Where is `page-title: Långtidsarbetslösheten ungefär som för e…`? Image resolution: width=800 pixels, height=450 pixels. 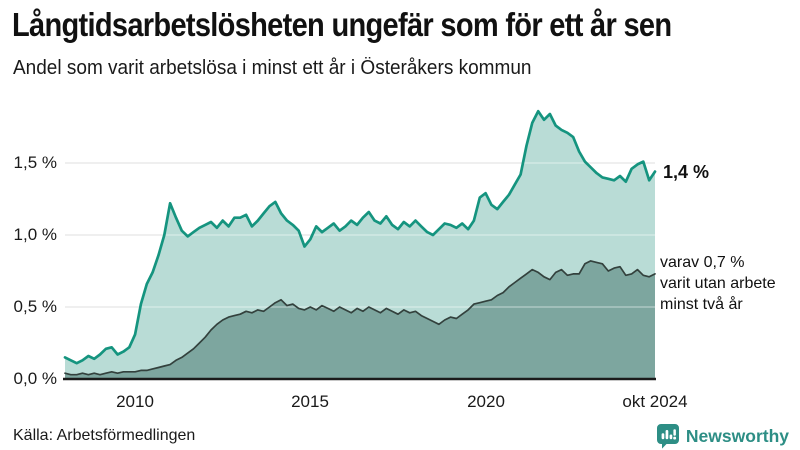
page-title: Långtidsarbetslösheten ungefär som för e… is located at coordinates (342, 24).